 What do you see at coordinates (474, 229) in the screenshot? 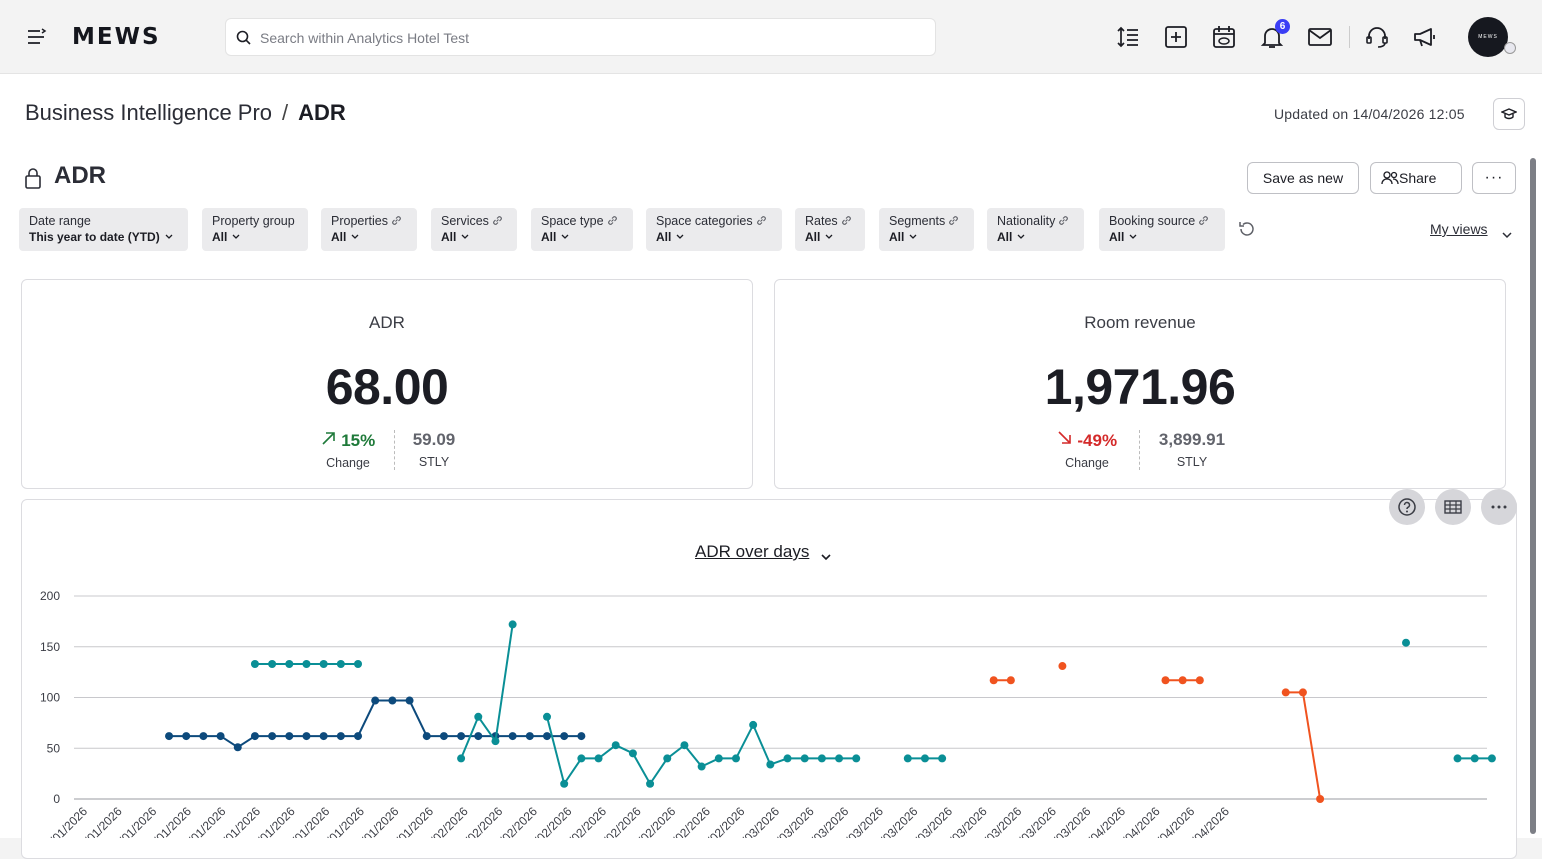
I see `filter-services: Services All` at bounding box center [474, 229].